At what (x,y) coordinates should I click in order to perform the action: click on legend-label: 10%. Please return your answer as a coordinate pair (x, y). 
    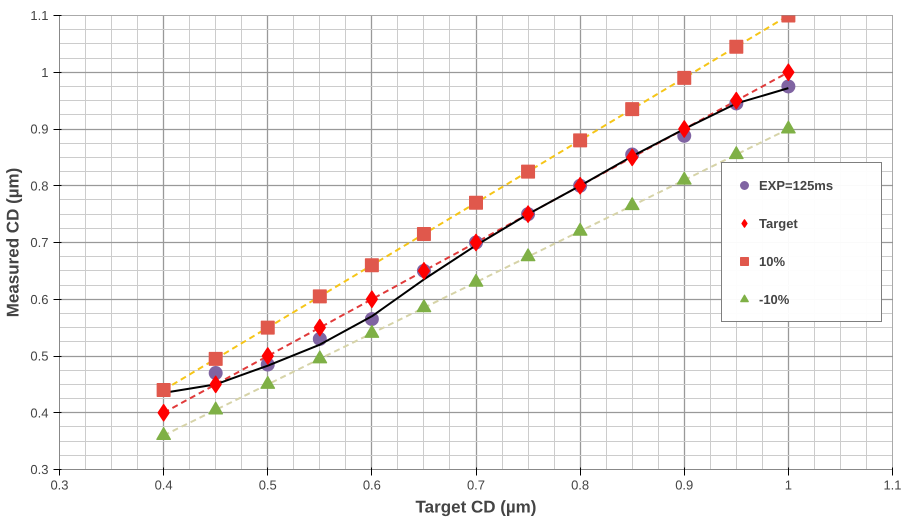
    Looking at the image, I should click on (772, 261).